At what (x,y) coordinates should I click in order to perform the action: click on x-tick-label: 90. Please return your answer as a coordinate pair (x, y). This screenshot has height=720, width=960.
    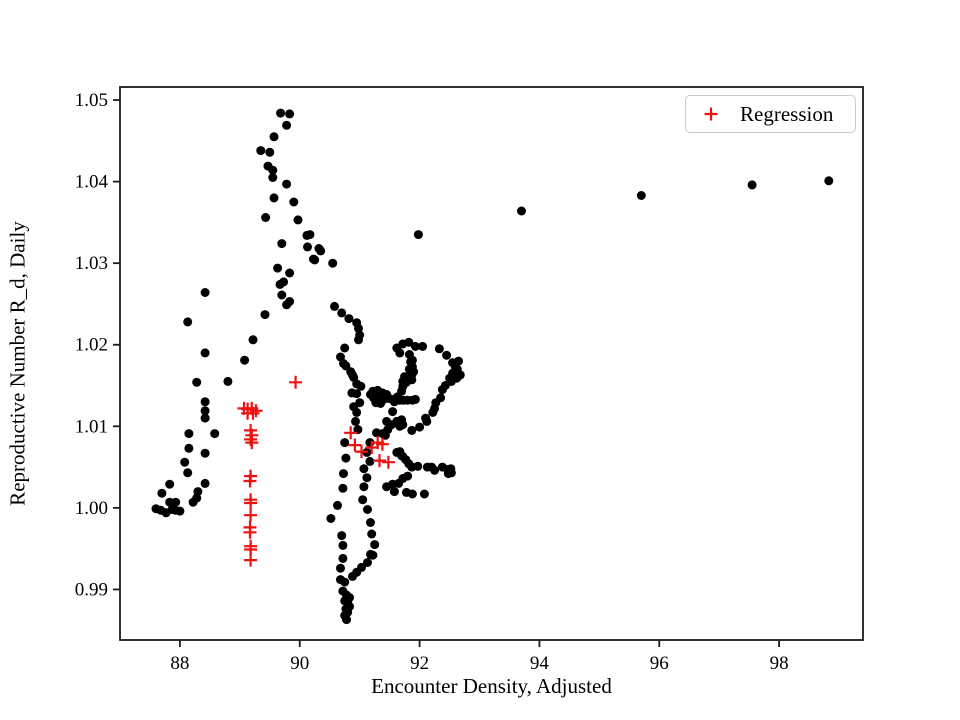
    Looking at the image, I should click on (299, 663).